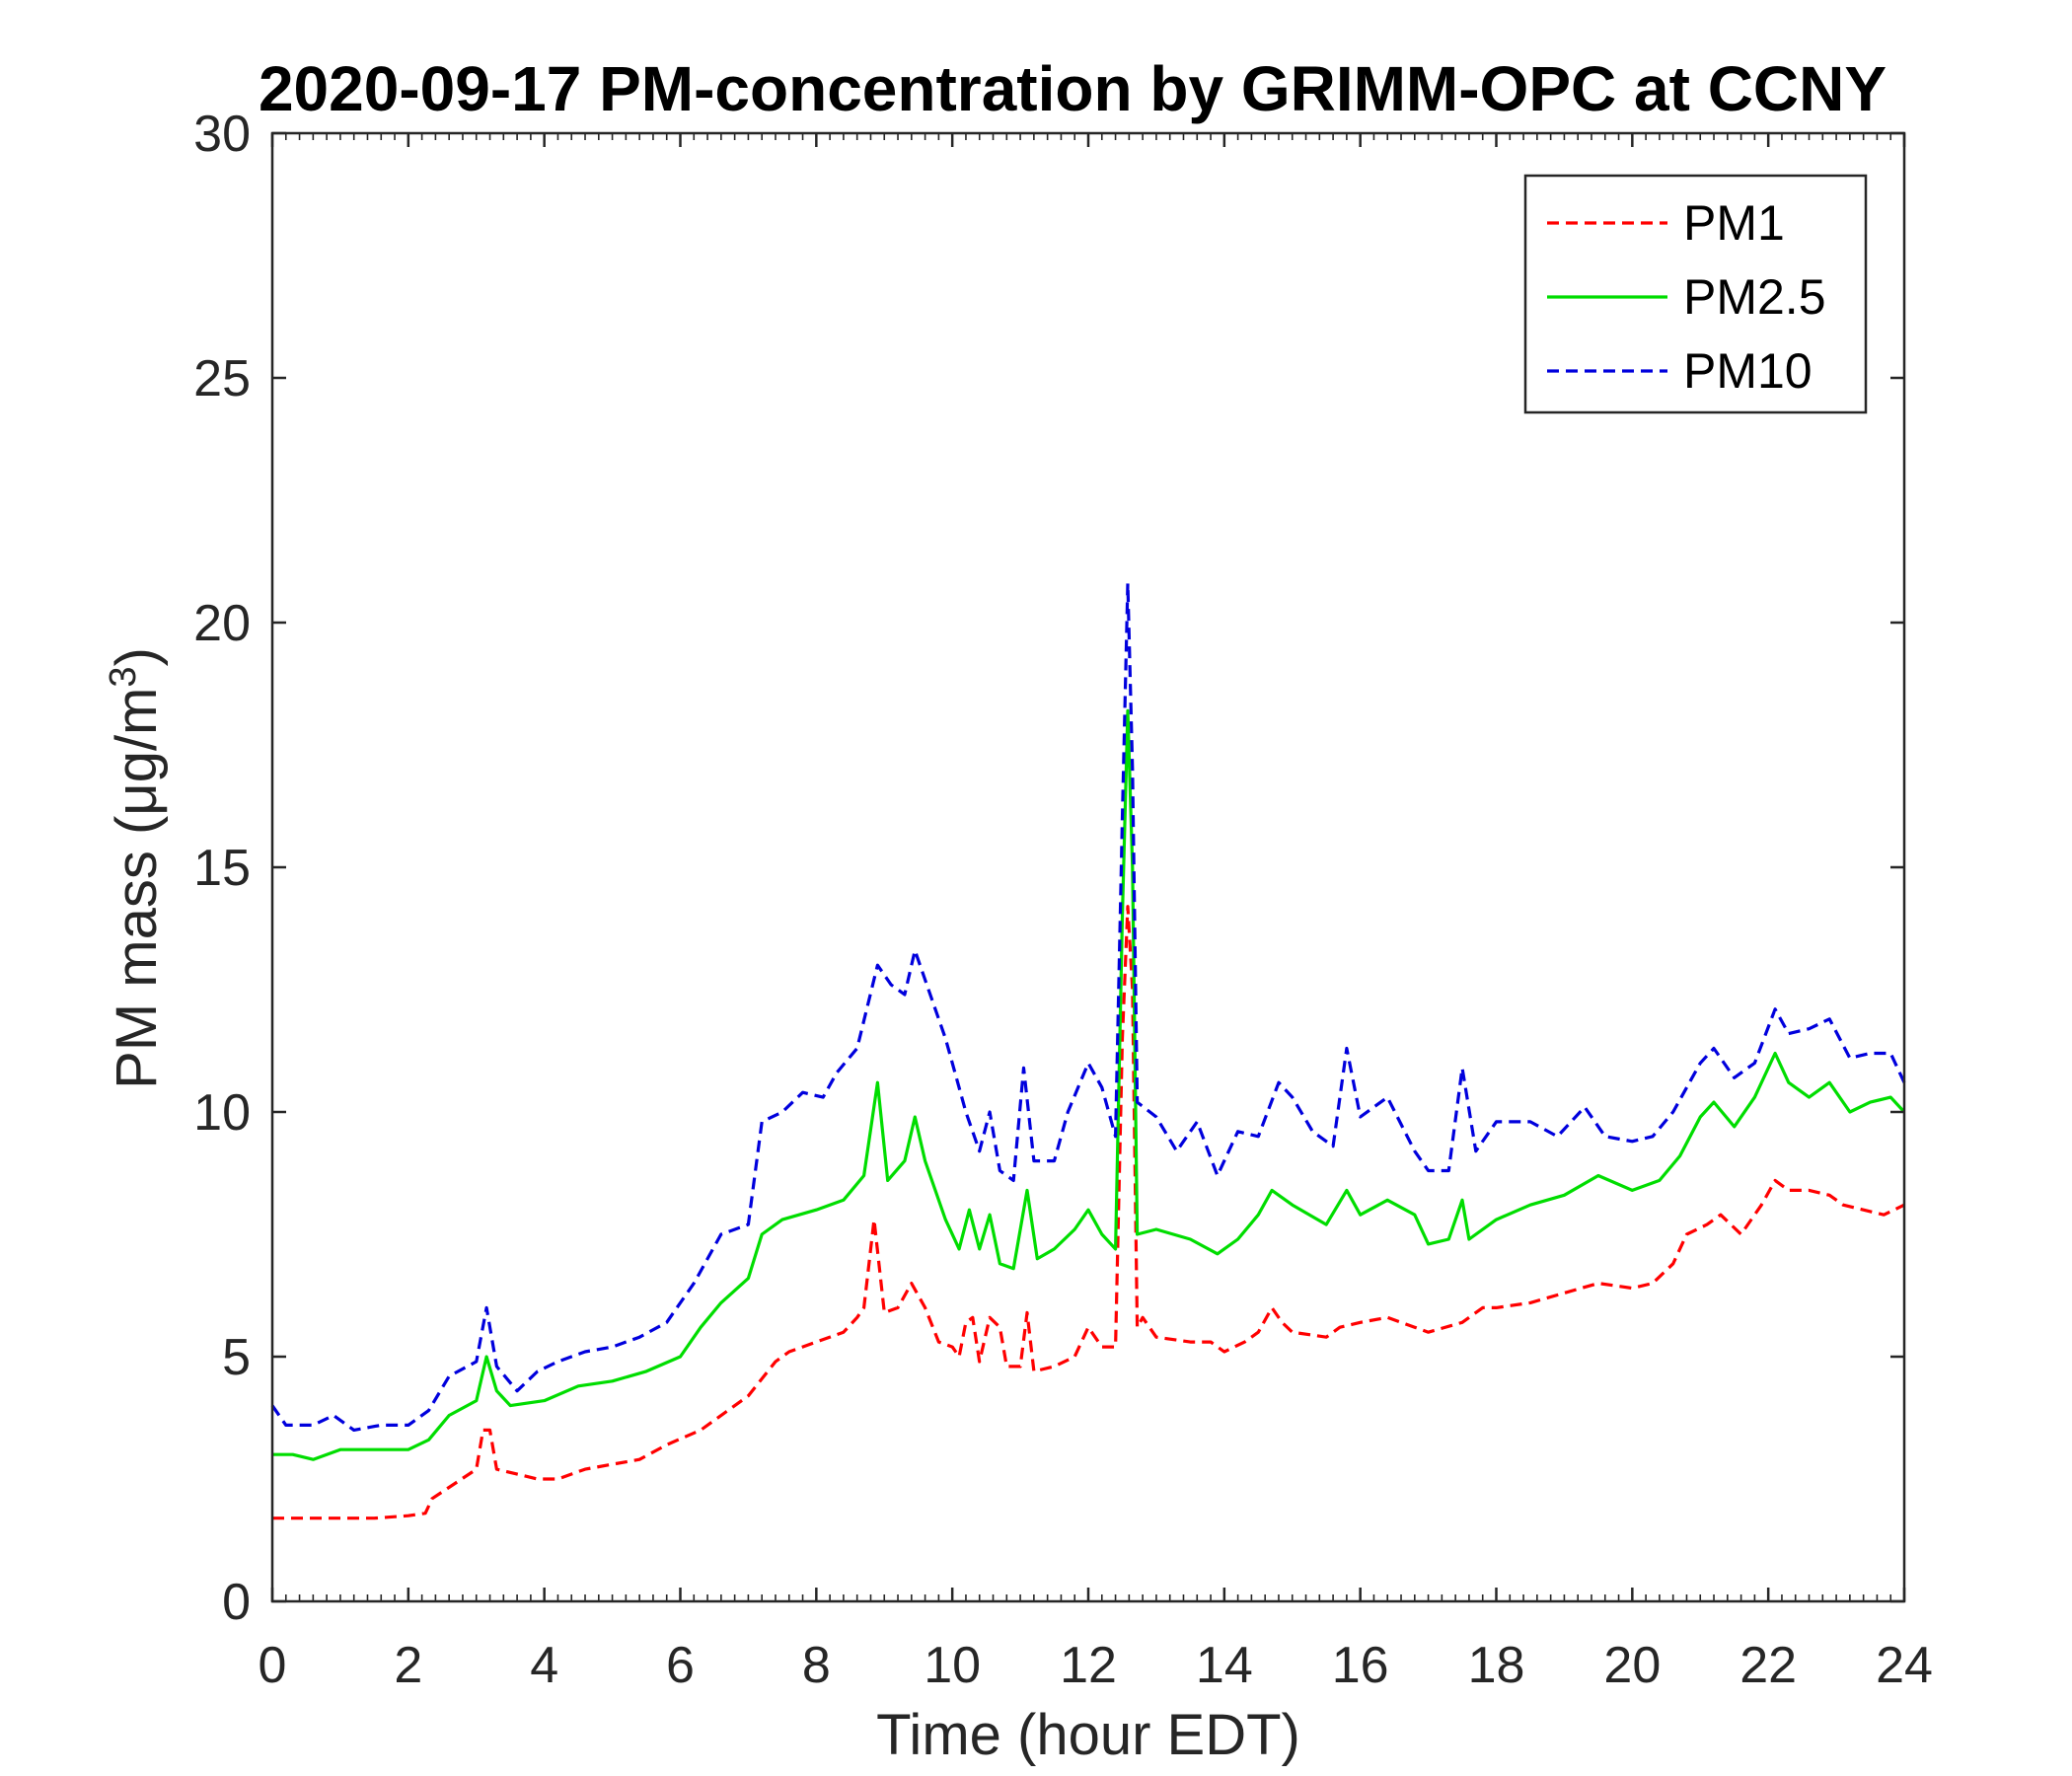 The image size is (2072, 1776). I want to click on y-tick-label: 30, so click(222, 135).